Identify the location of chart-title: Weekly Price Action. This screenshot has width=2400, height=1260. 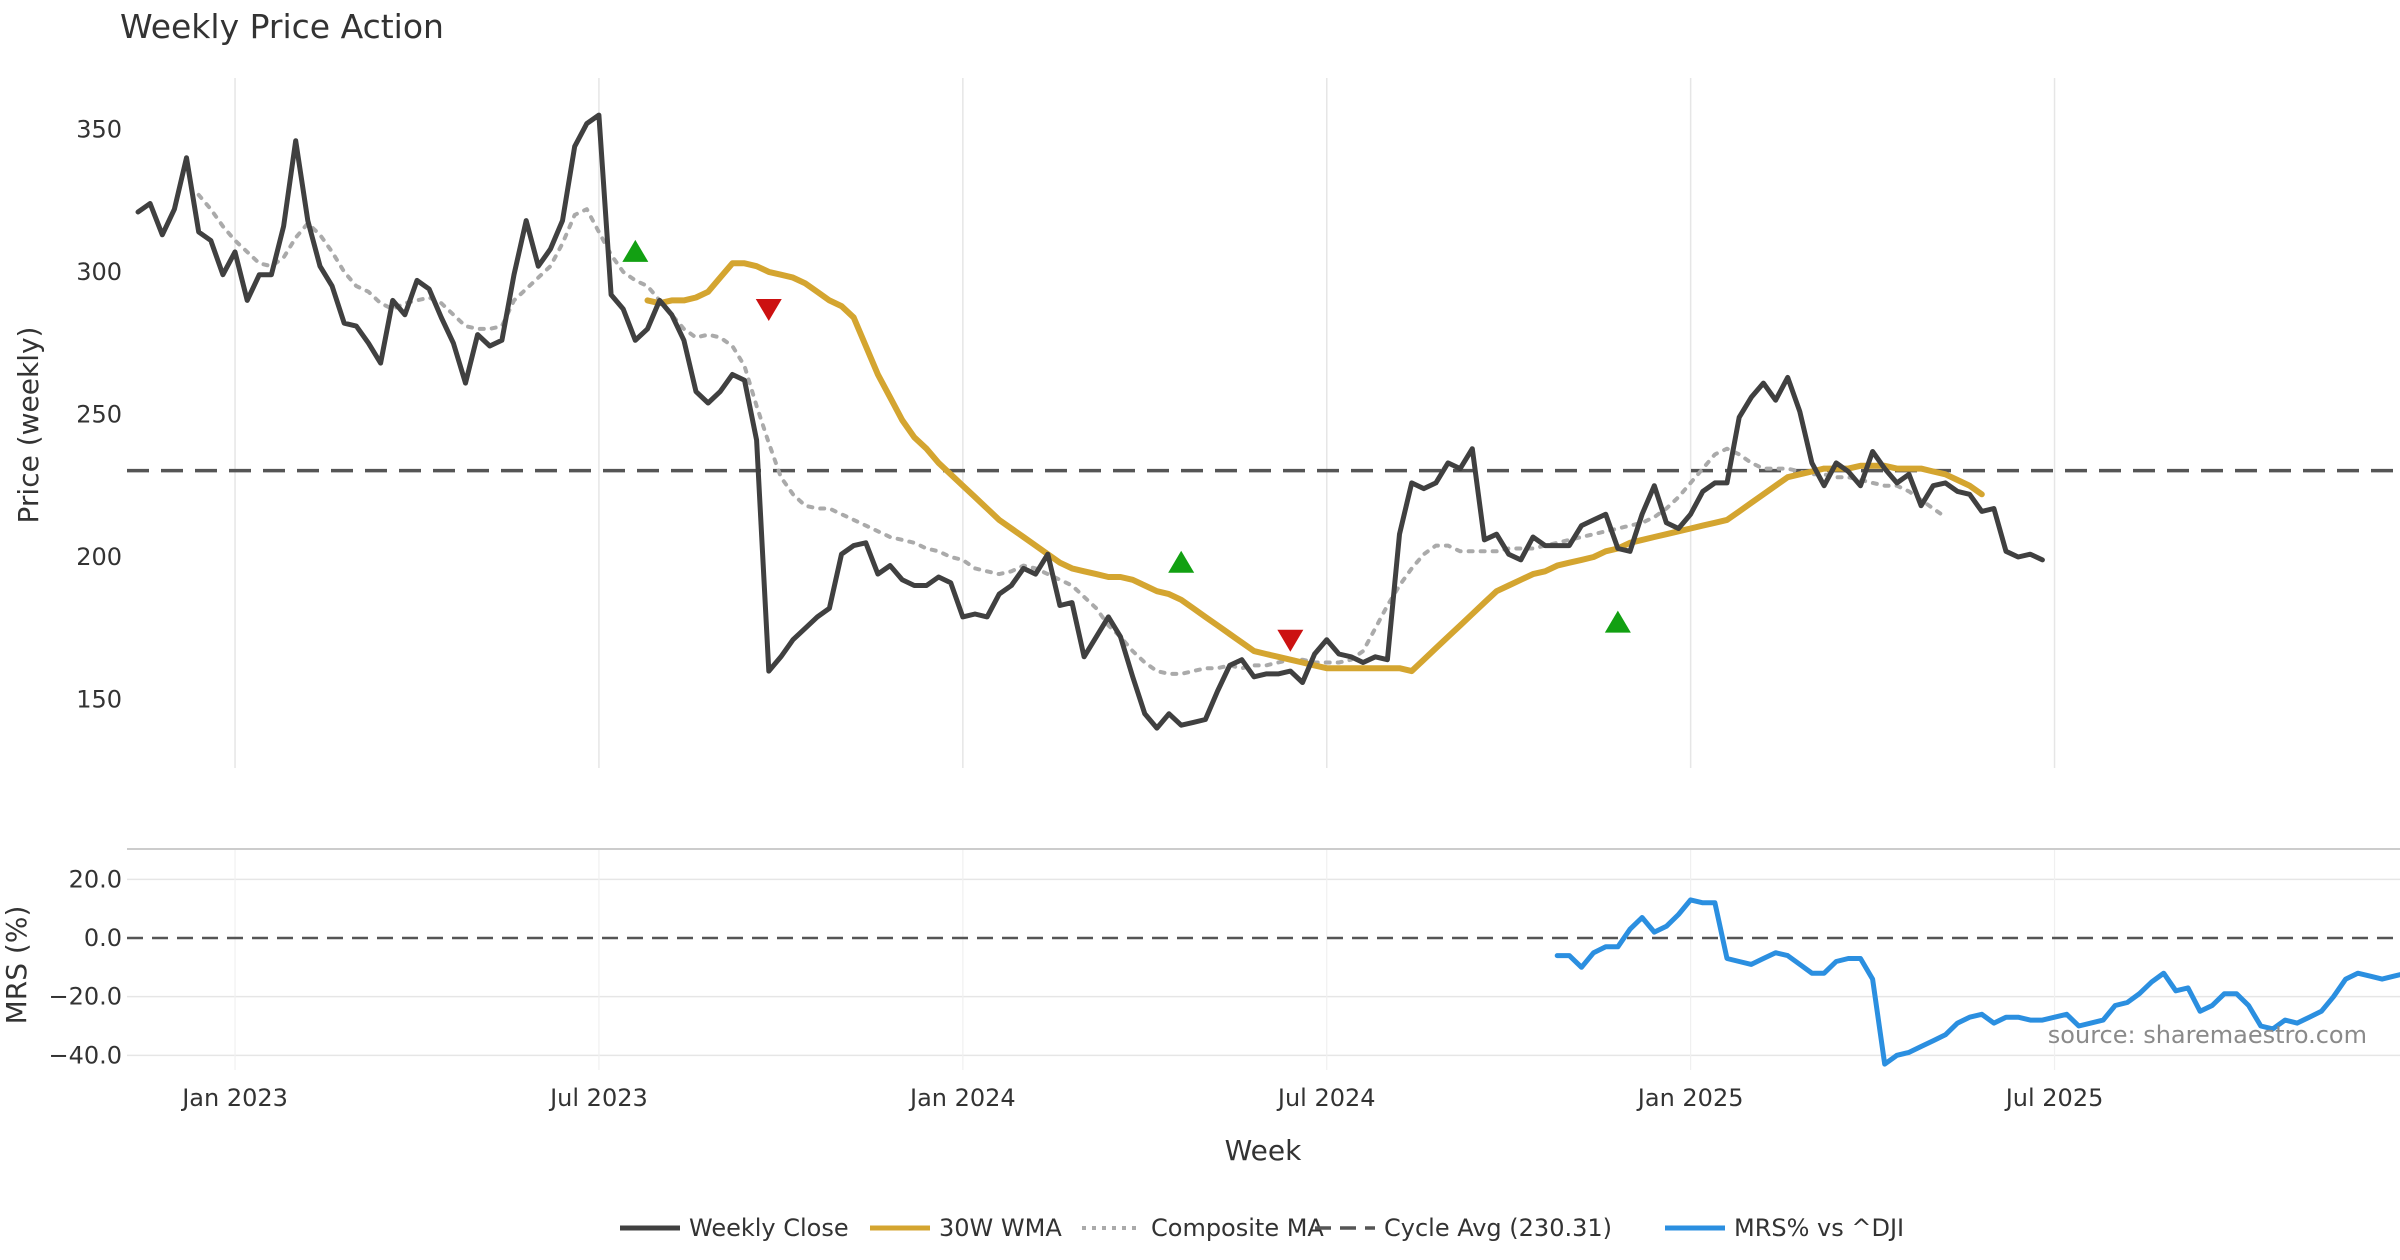
(282, 26).